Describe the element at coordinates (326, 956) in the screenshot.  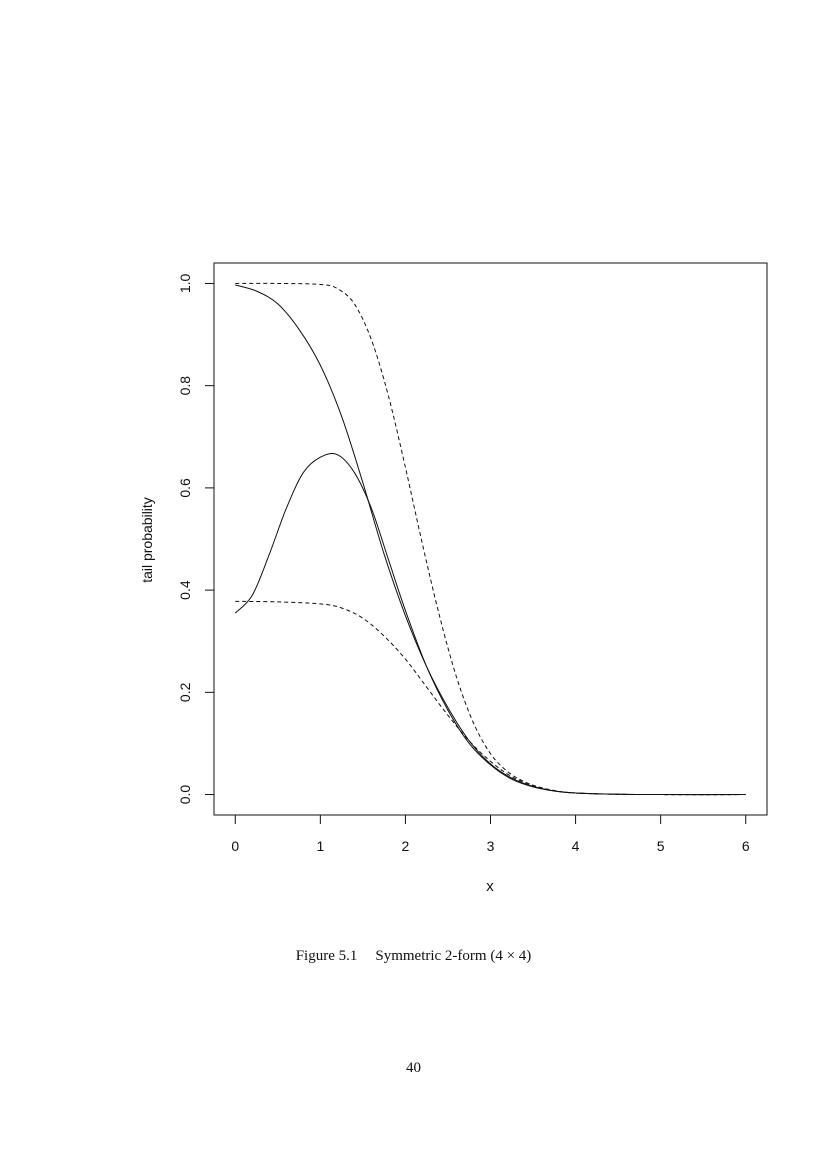
I see `figure-label: Figure 5.1` at that location.